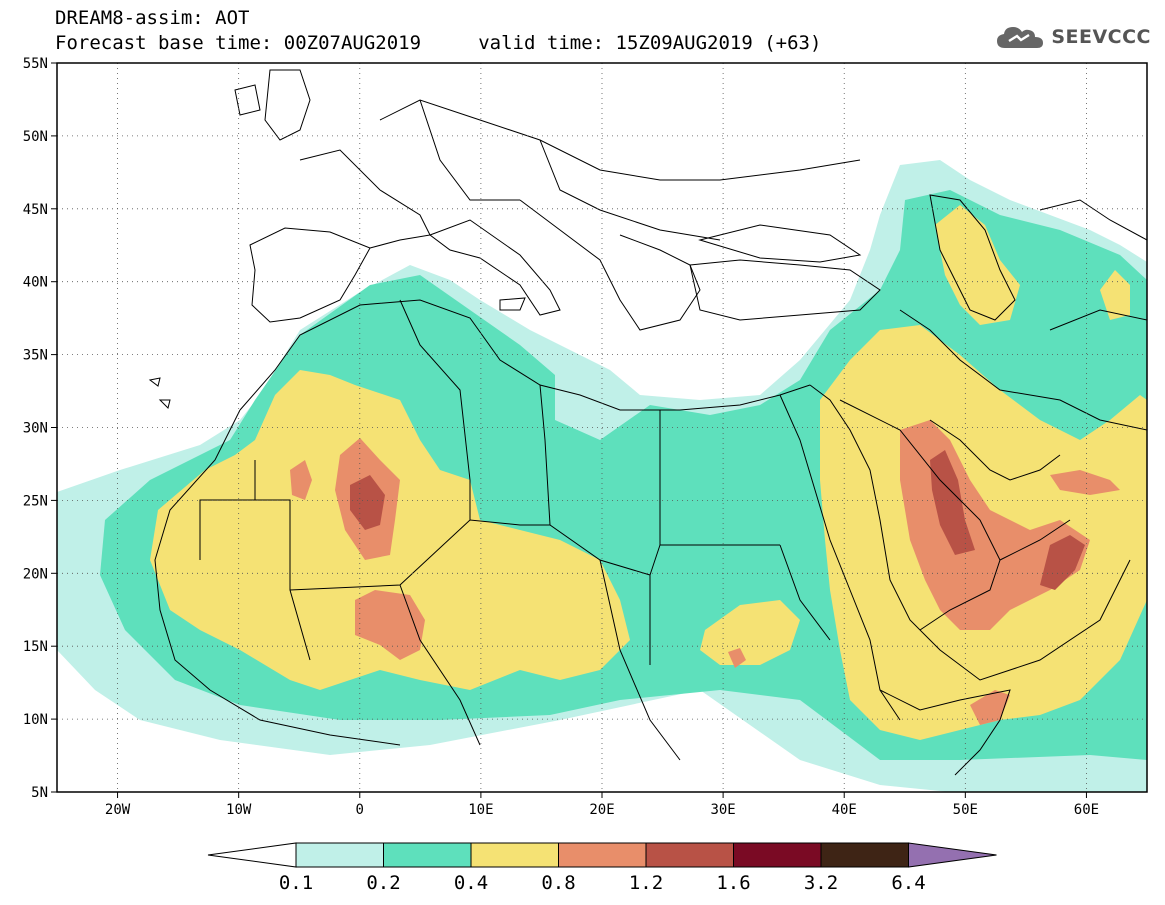 The image size is (1165, 905). What do you see at coordinates (1086, 810) in the screenshot?
I see `lon-label: 60E` at bounding box center [1086, 810].